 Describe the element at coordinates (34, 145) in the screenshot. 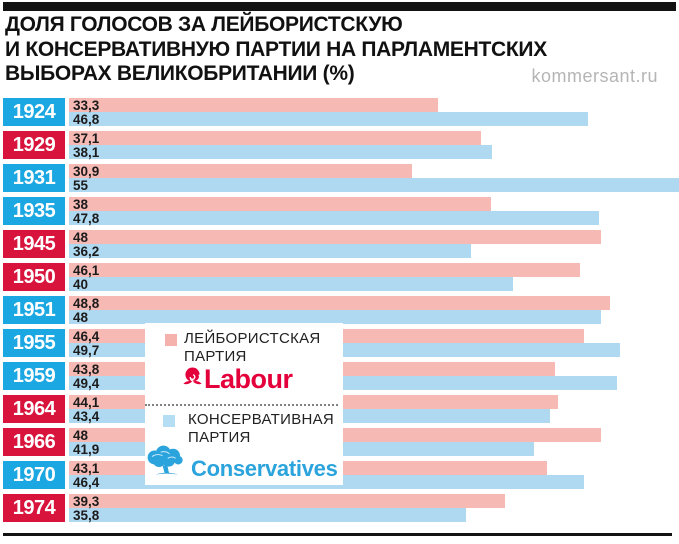

I see `year-badge: 1929` at that location.